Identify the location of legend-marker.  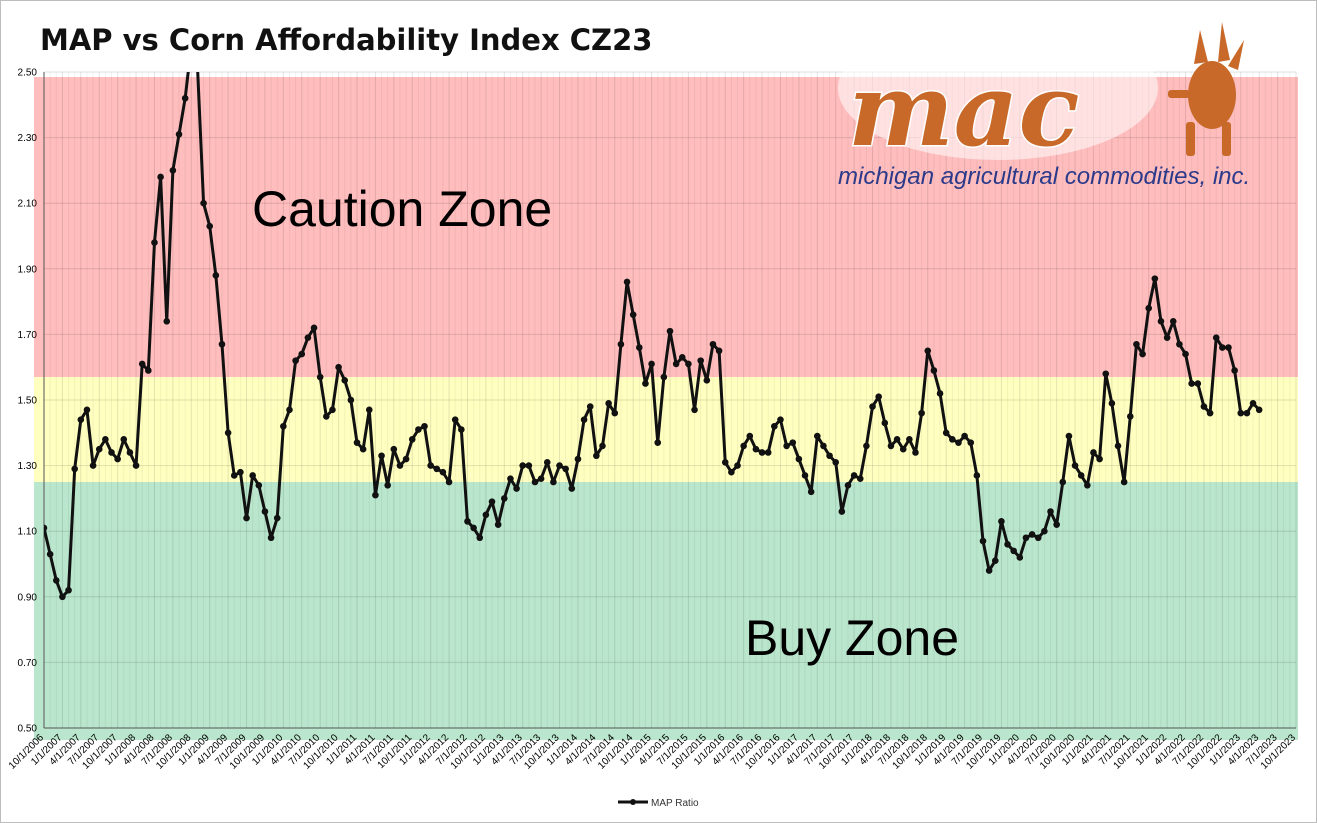
(633, 802).